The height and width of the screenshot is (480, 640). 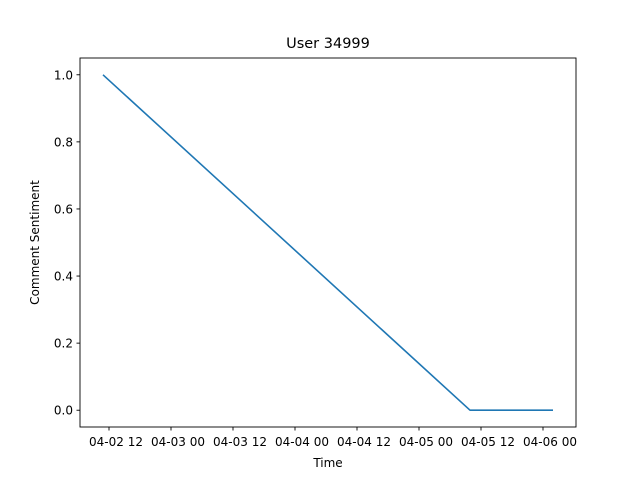 What do you see at coordinates (302, 442) in the screenshot?
I see `x-tick-label: 04-04 00` at bounding box center [302, 442].